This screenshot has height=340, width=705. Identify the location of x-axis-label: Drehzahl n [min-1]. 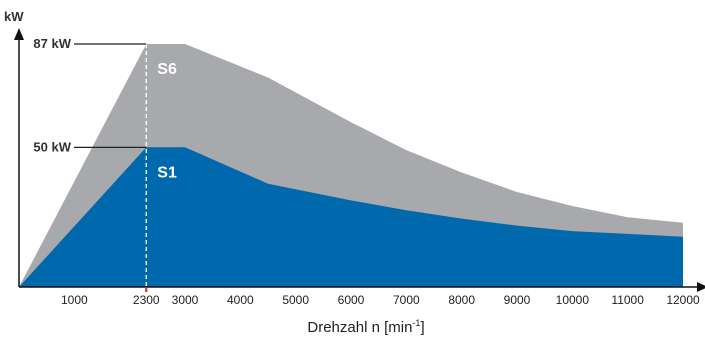
(365, 327).